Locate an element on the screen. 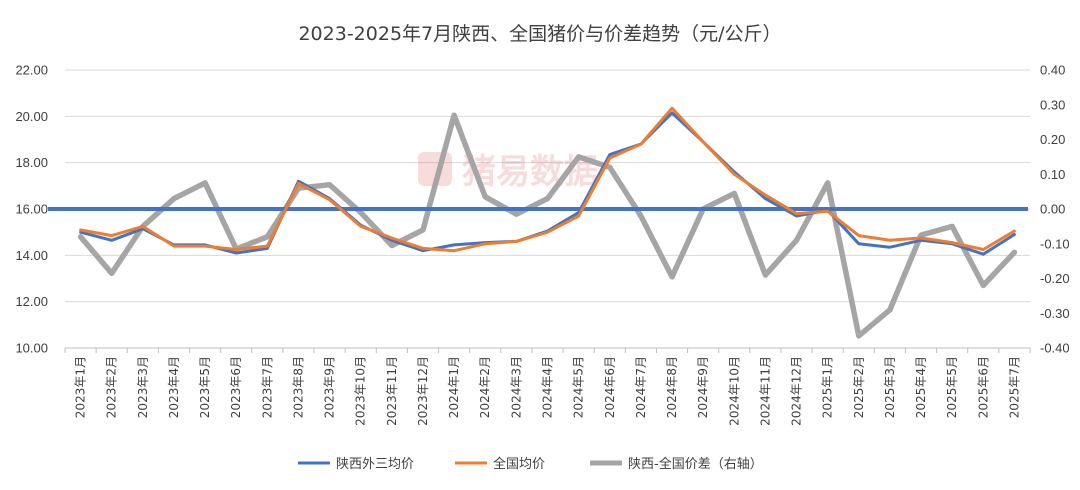 This screenshot has height=490, width=1080. x-tick-label: 2024年7月 is located at coordinates (641, 387).